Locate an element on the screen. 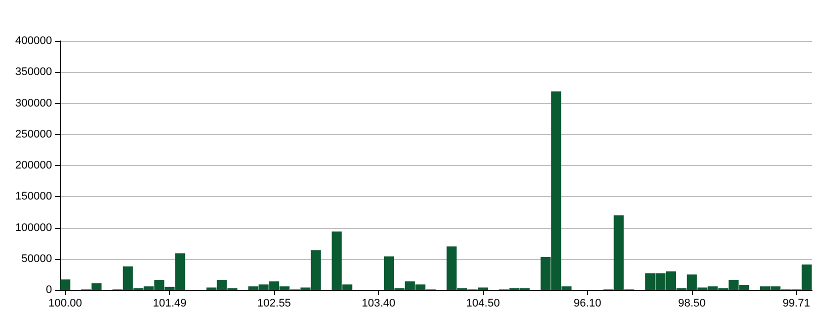 This screenshot has height=320, width=840. x-tick-label: 99.71 is located at coordinates (796, 304).